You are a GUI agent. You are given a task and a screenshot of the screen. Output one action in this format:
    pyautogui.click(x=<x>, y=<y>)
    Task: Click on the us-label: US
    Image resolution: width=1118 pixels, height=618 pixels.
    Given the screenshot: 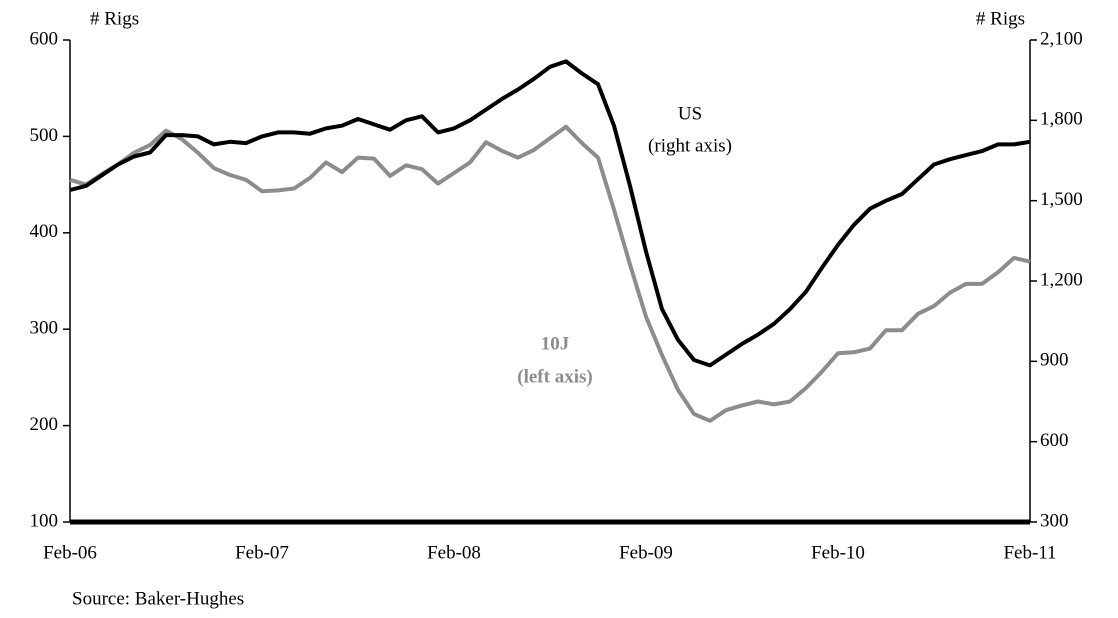 What is the action you would take?
    pyautogui.click(x=690, y=113)
    